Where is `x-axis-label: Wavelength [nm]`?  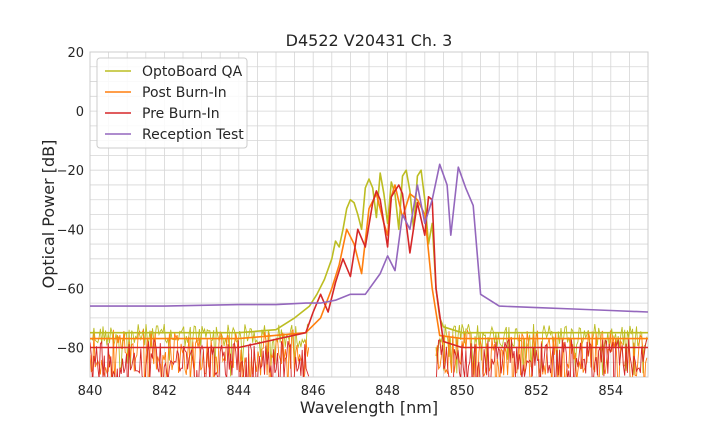
x-axis-label: Wavelength [nm] is located at coordinates (369, 407).